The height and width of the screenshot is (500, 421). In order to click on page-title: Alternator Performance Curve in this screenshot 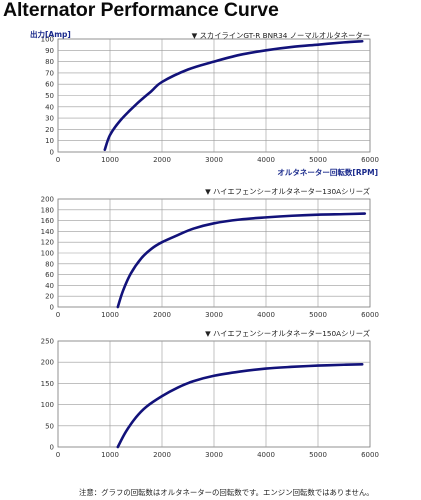, I will do `click(141, 10)`.